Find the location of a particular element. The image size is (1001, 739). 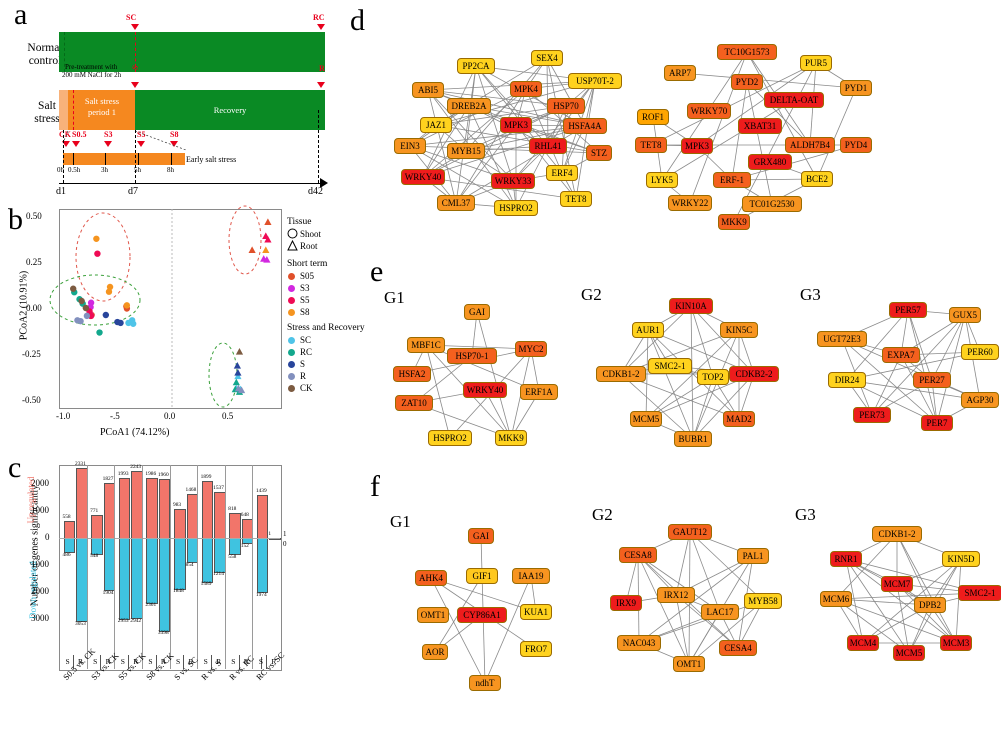

network-node: HSP70-1 is located at coordinates (472, 356).